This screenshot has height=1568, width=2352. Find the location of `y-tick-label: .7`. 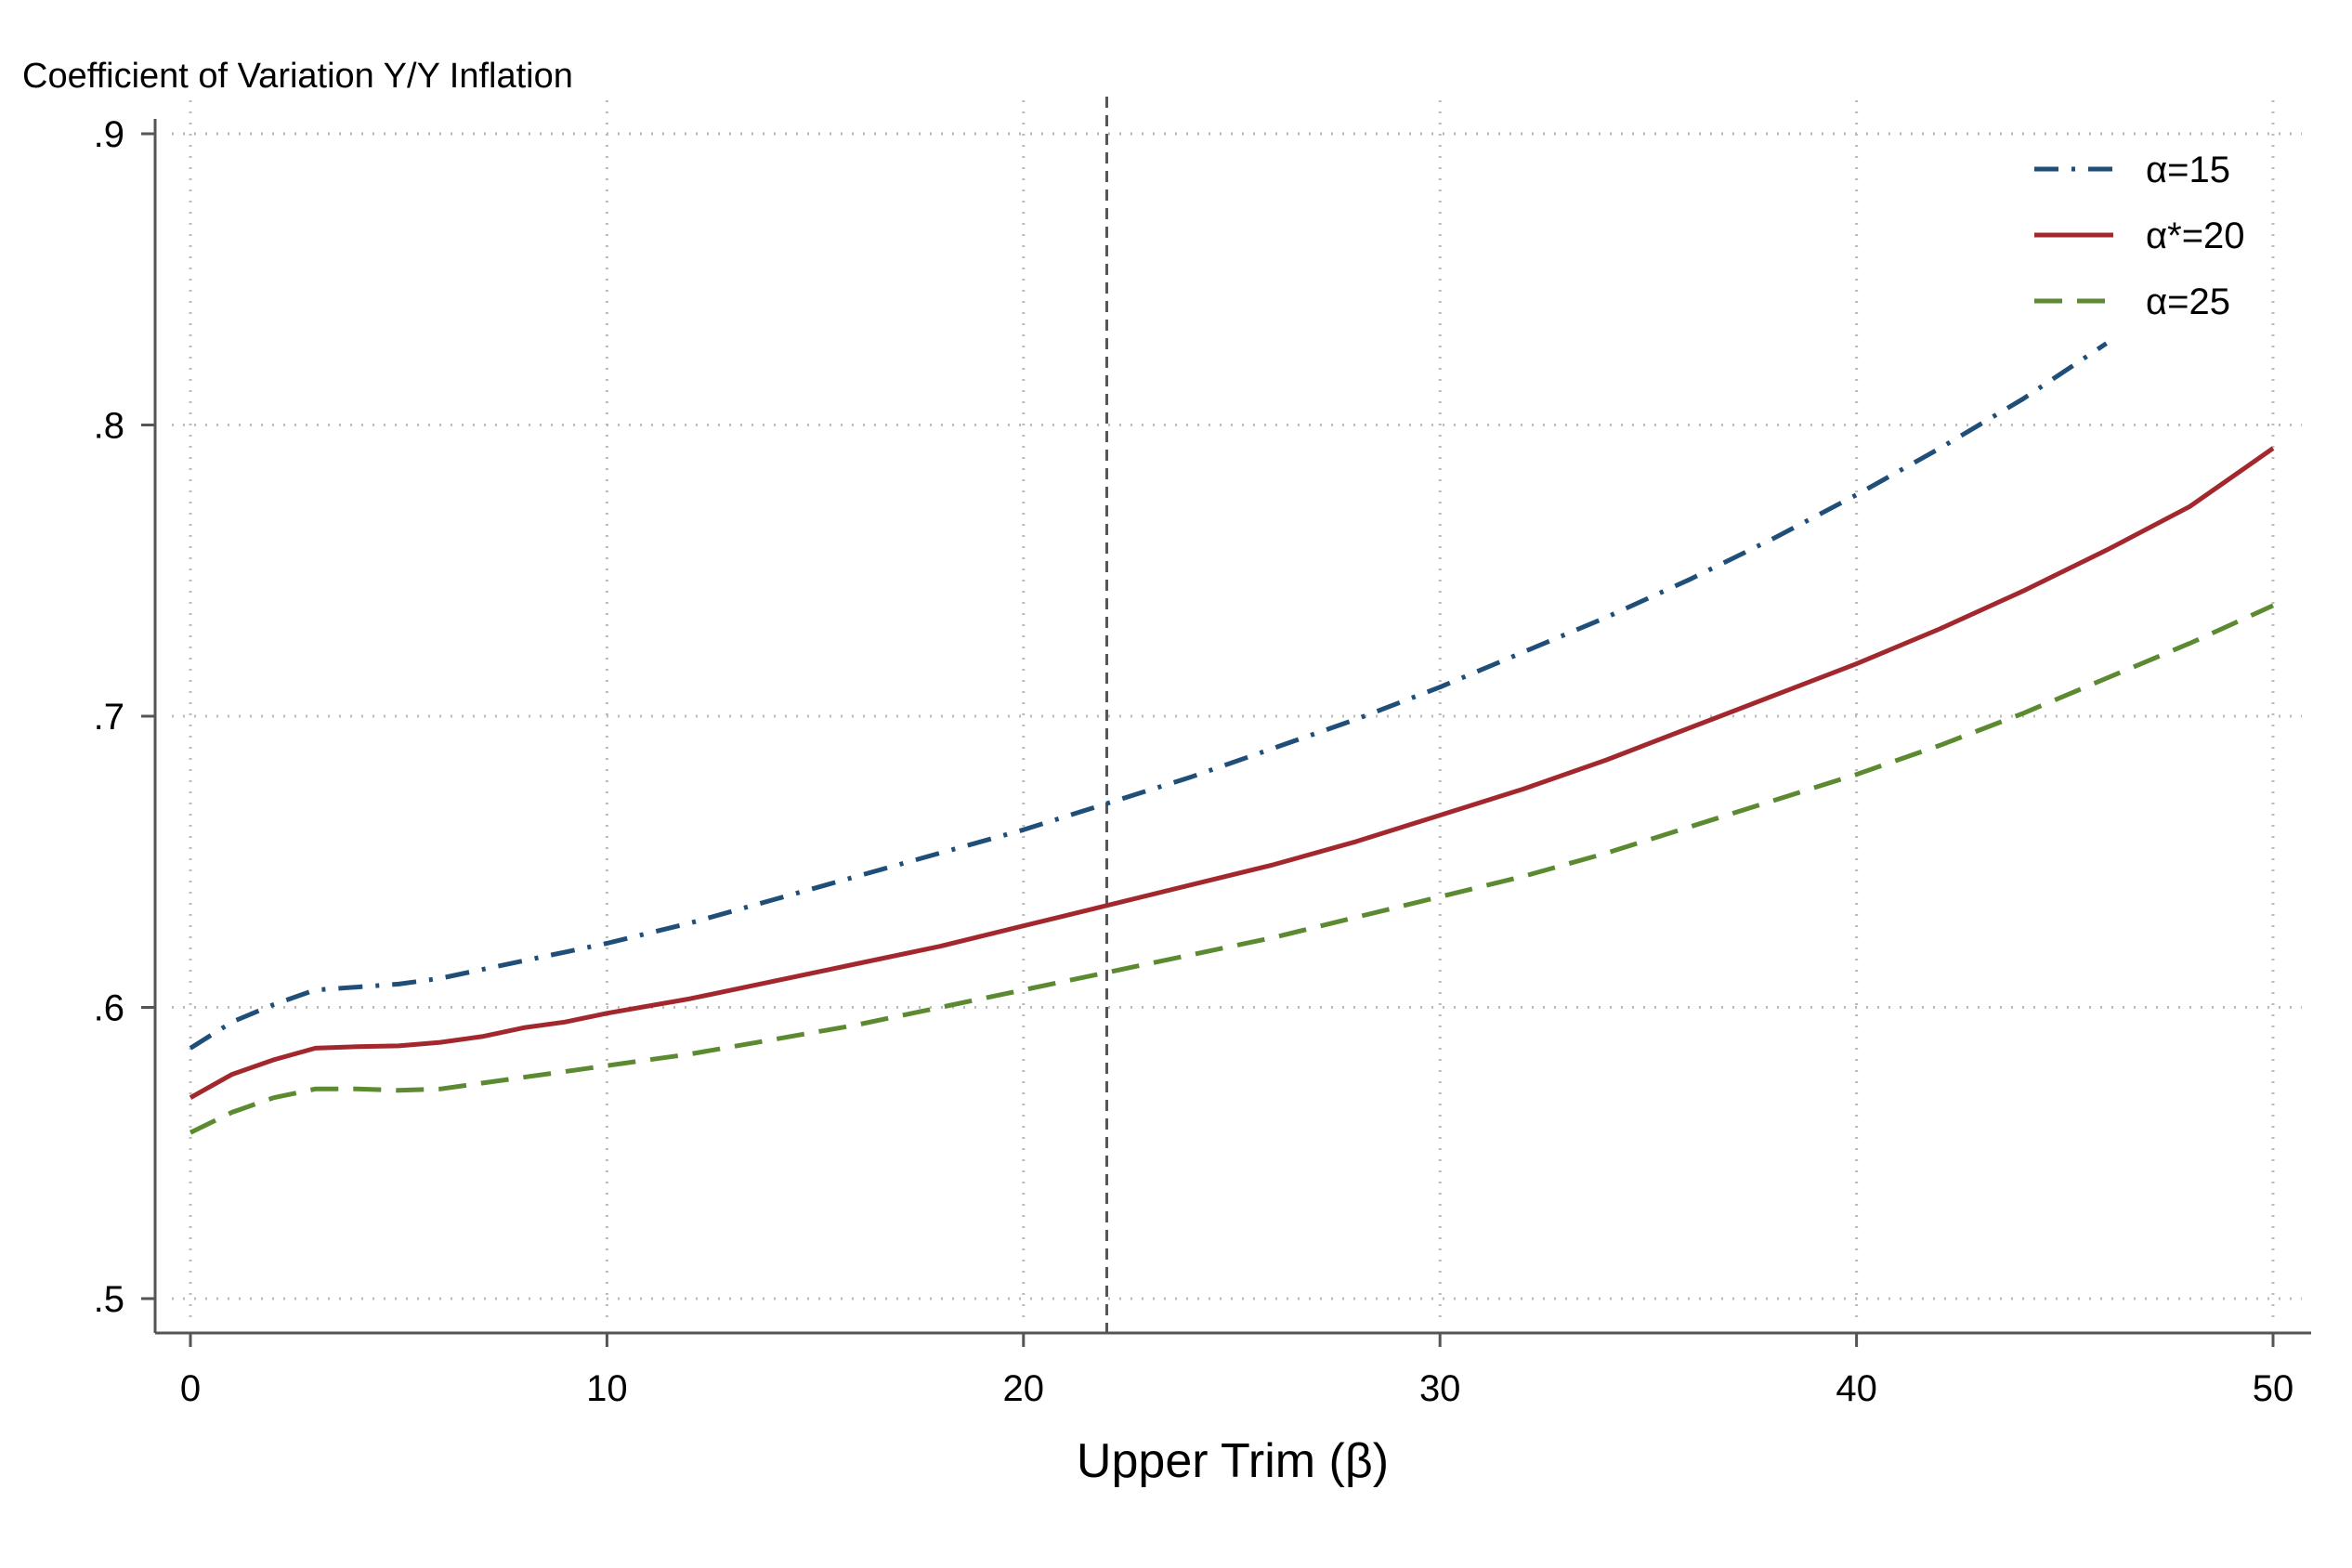

y-tick-label: .7 is located at coordinates (109, 717).